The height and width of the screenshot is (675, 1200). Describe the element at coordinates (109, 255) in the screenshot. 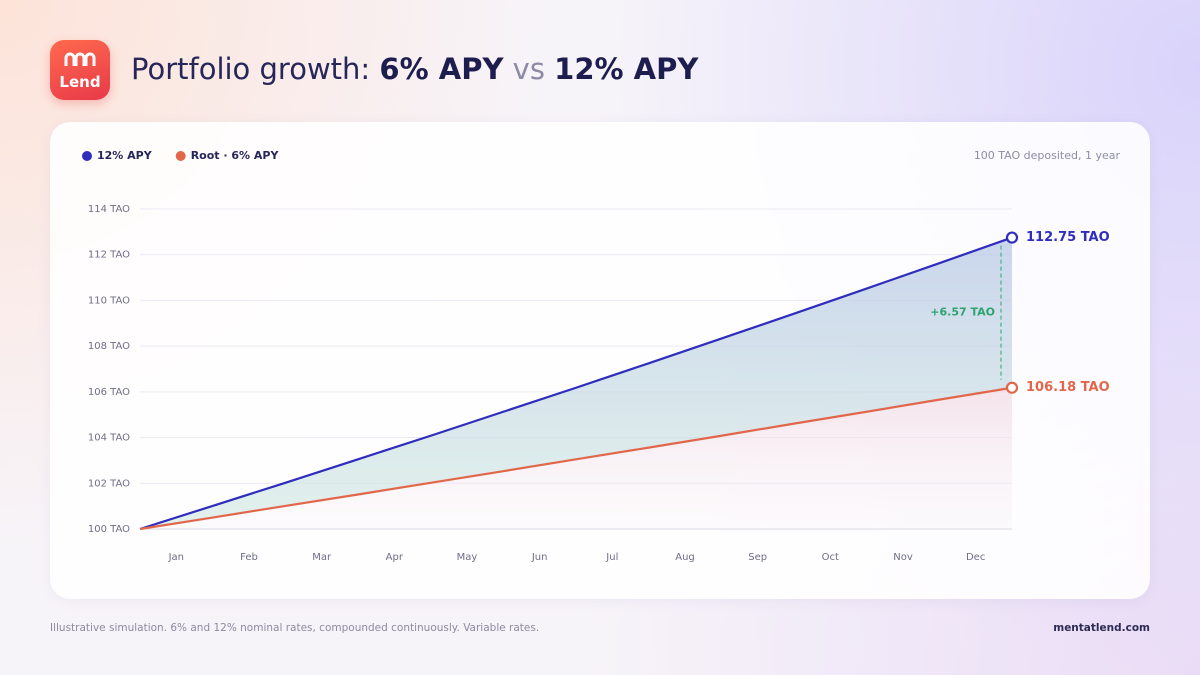

I see `y-tick-label: 112 TAO` at that location.